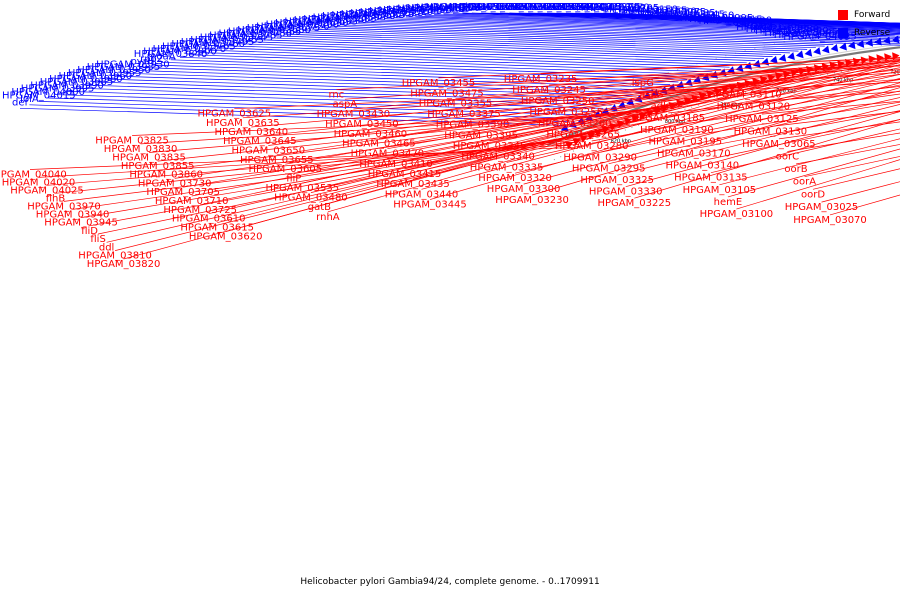  I want to click on reverse-gene-label: HPGAM_03080, so click(660, 11).